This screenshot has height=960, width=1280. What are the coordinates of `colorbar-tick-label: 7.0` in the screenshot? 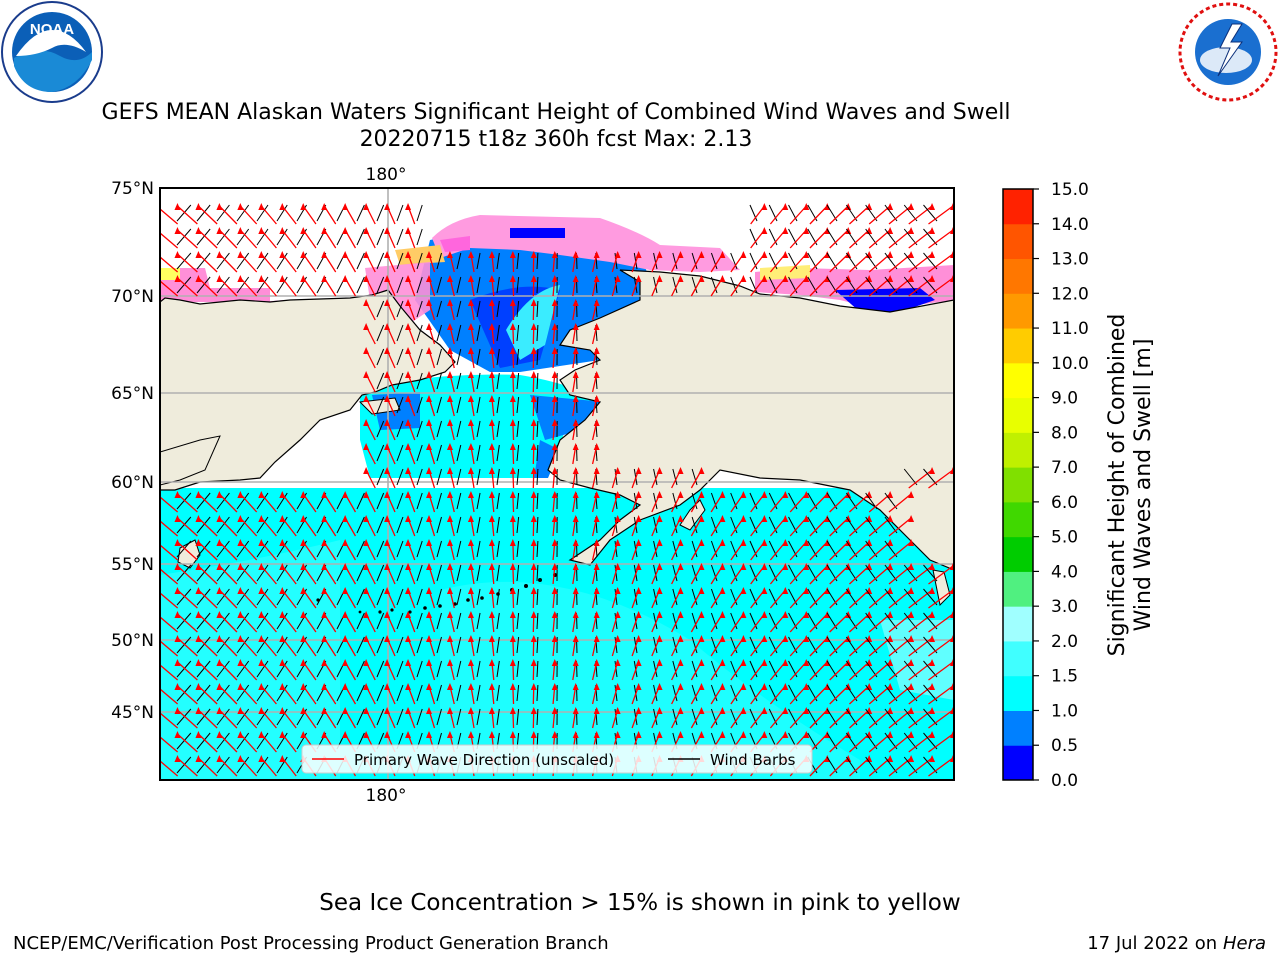 It's located at (1064, 468).